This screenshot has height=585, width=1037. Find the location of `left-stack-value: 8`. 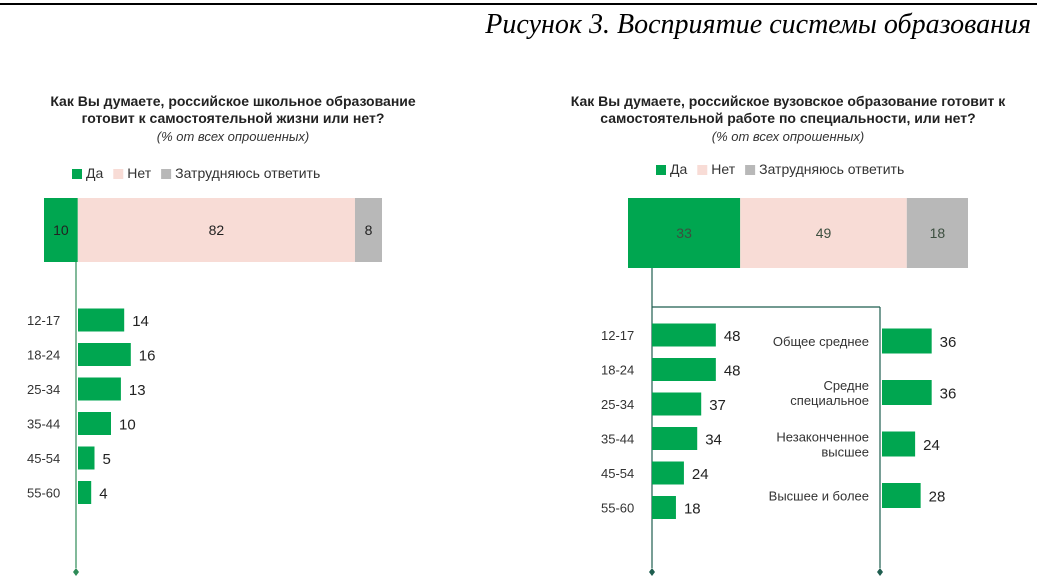

left-stack-value: 8 is located at coordinates (369, 230).